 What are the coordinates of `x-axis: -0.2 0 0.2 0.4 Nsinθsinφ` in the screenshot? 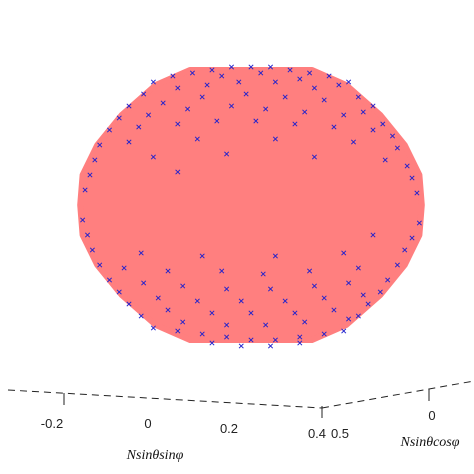 It's located at (166, 426).